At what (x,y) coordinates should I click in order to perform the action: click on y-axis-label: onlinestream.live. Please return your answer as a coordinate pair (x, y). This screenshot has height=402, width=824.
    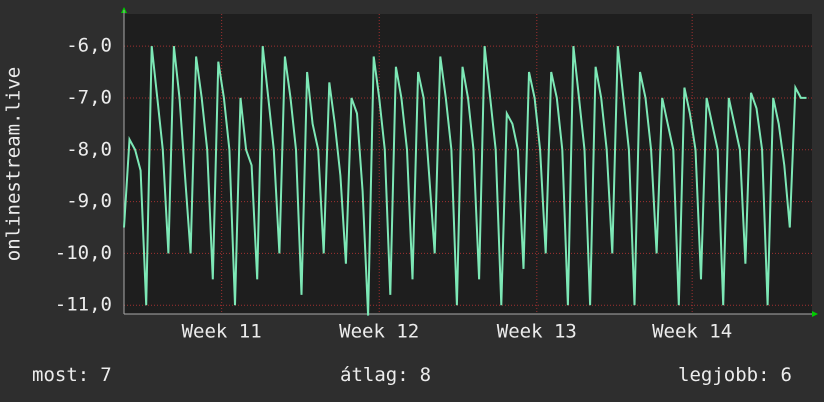
    Looking at the image, I should click on (14, 164).